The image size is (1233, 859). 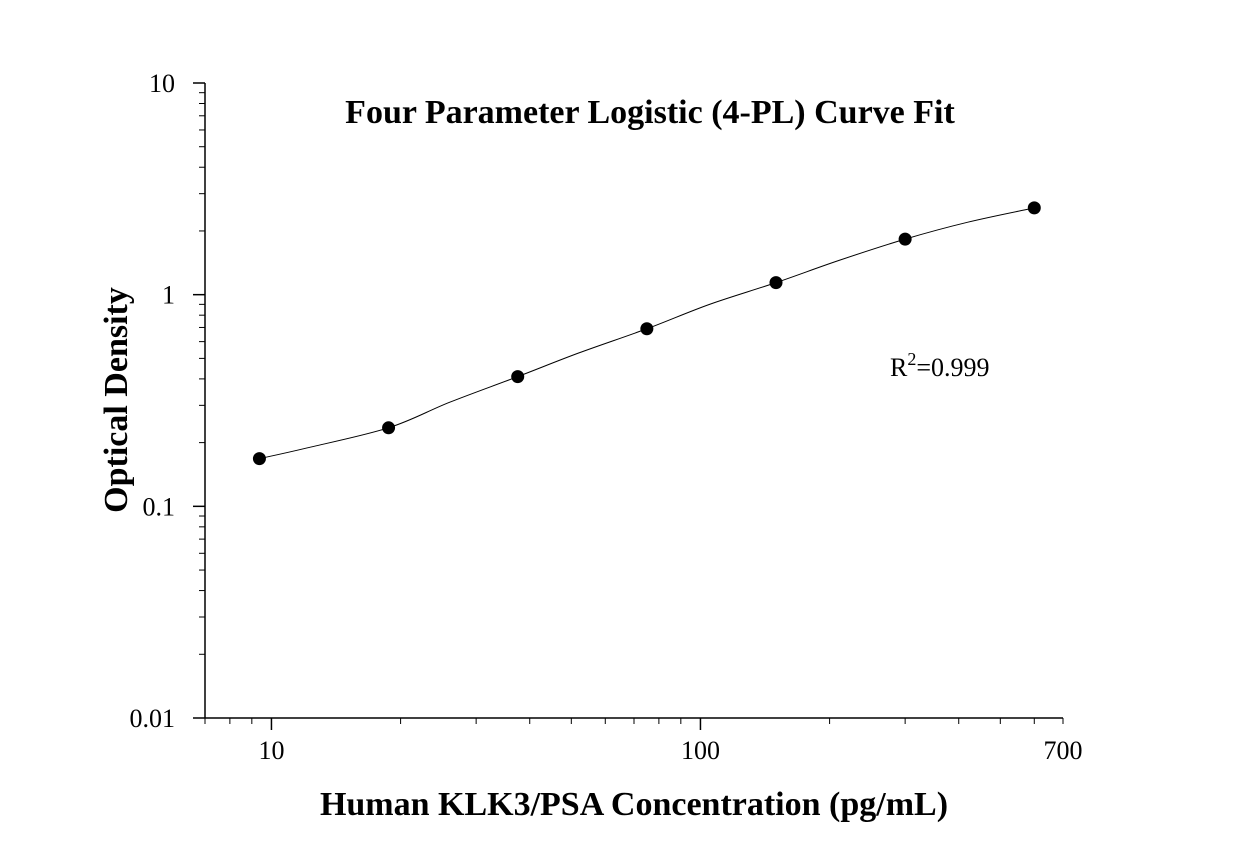 What do you see at coordinates (634, 804) in the screenshot?
I see `x-axis-label: Human KLK3/PSA Concentration (pg/mL)` at bounding box center [634, 804].